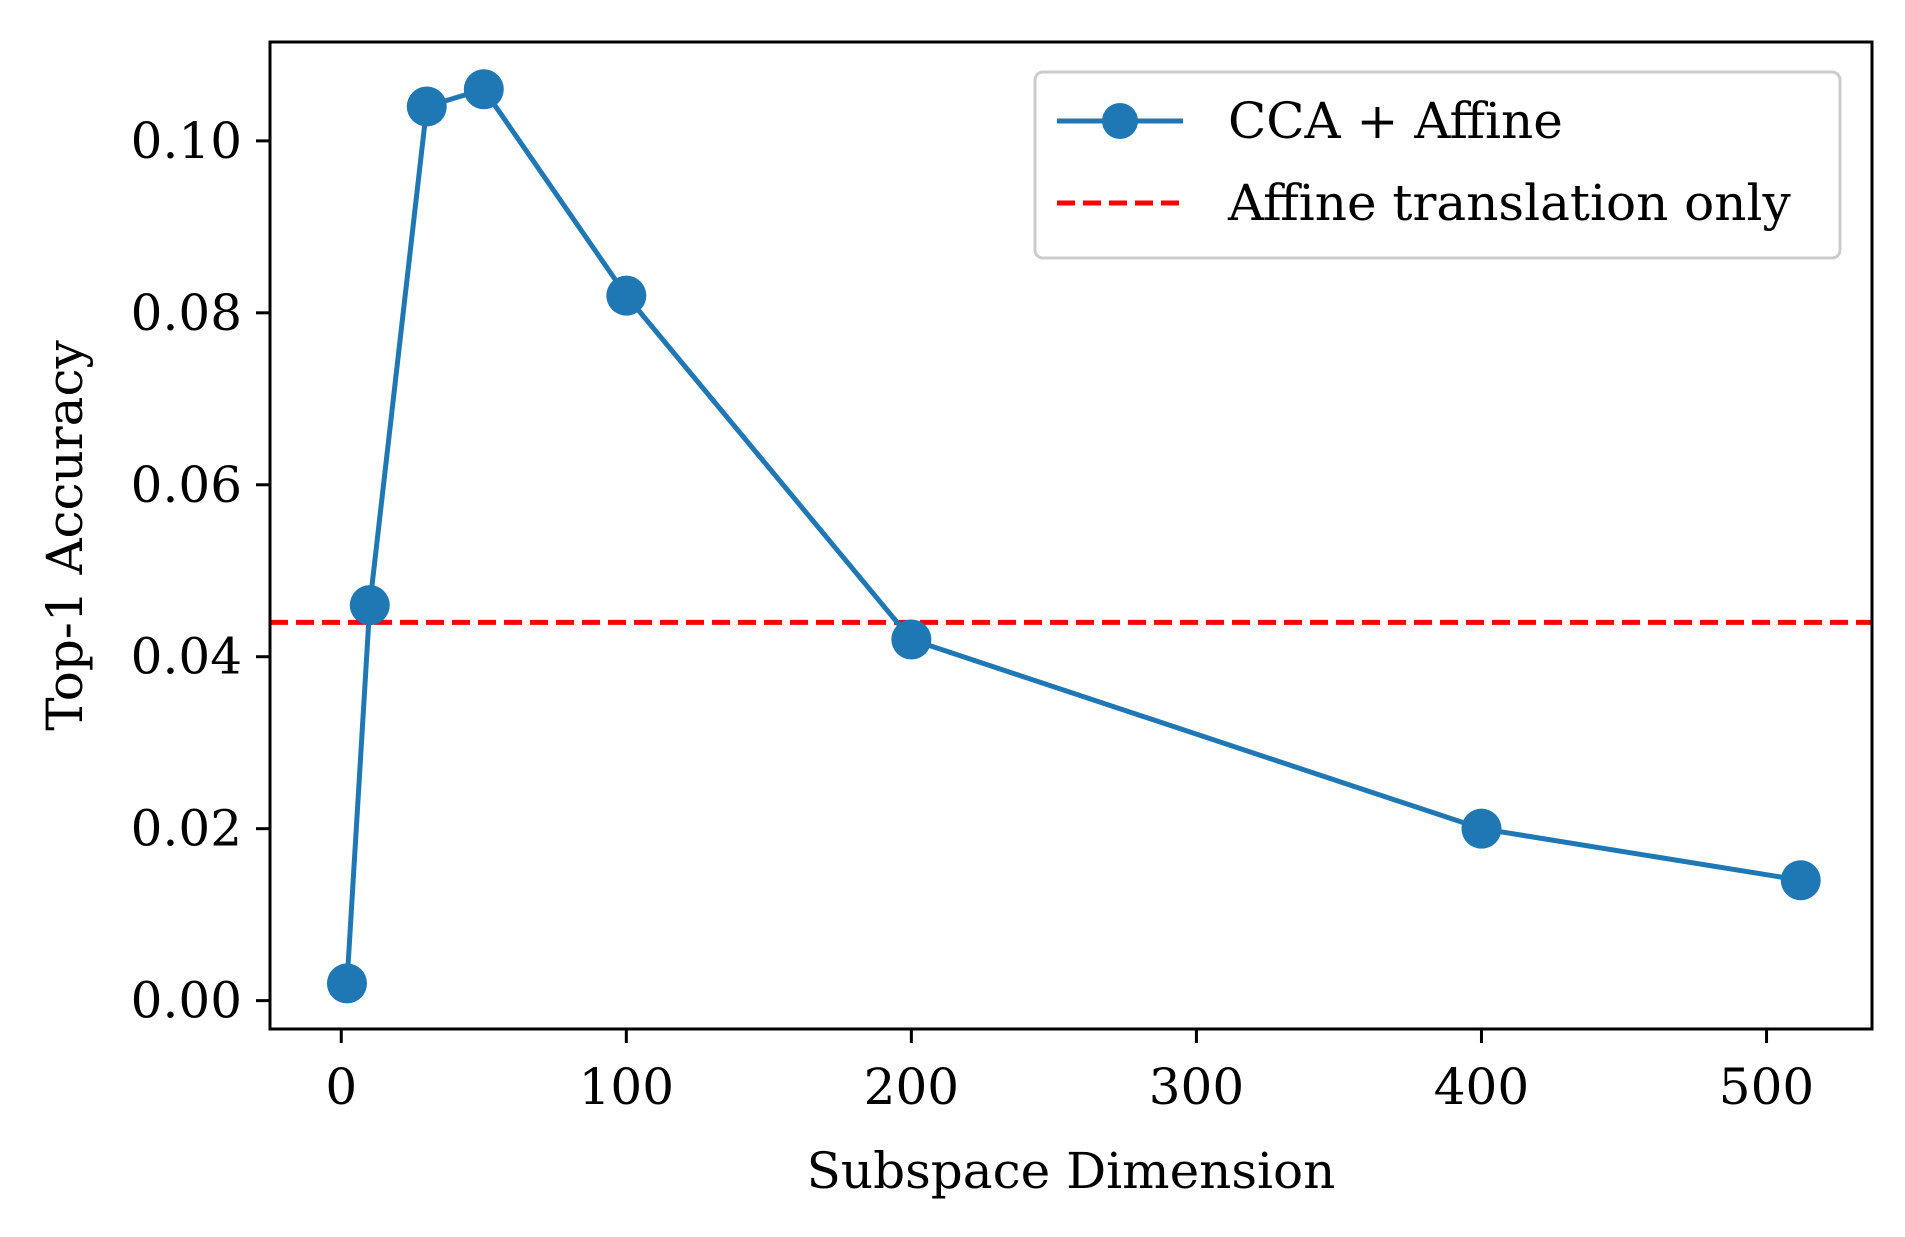 This screenshot has width=1905, height=1237. What do you see at coordinates (186, 657) in the screenshot?
I see `y-tick-label: 0.04` at bounding box center [186, 657].